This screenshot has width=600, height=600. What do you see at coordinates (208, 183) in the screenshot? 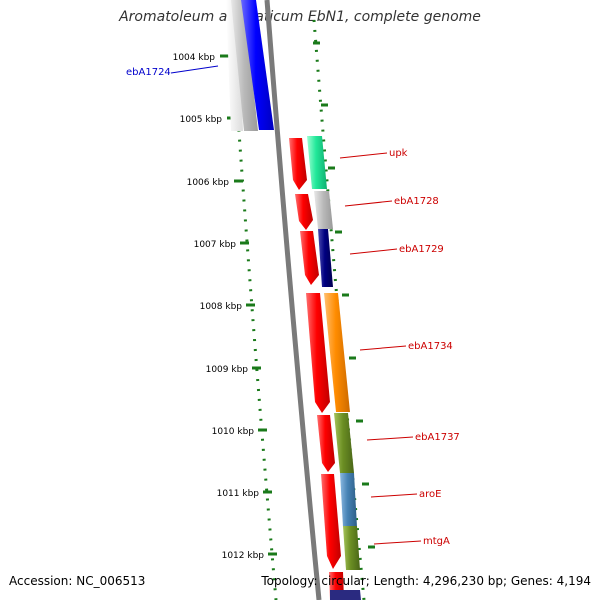
I see `scale-label-1006: 1006 kbp` at bounding box center [208, 183].